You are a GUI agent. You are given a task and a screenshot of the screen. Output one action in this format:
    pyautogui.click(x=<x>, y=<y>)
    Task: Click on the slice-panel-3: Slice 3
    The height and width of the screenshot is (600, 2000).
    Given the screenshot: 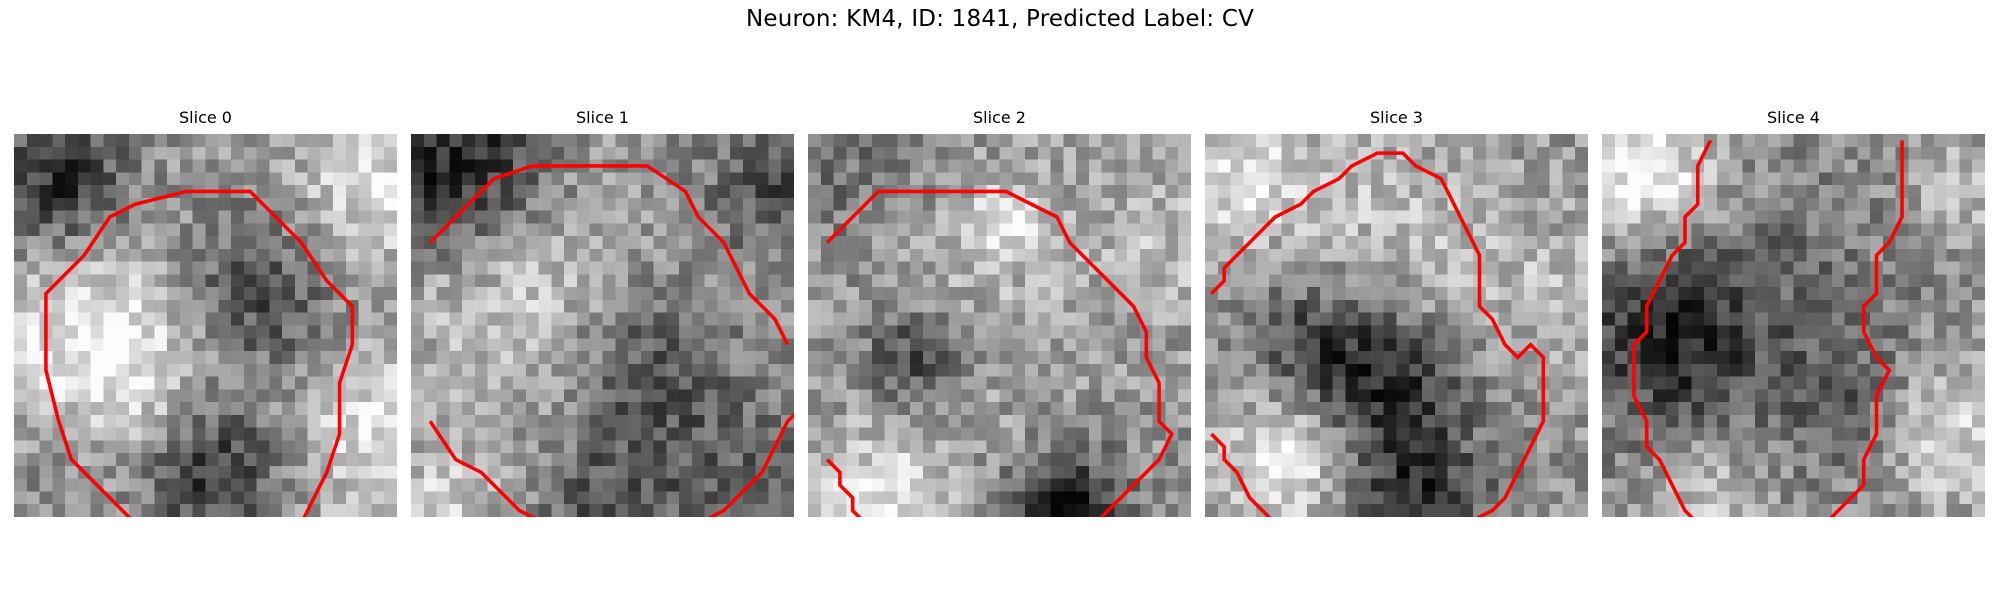 What is the action you would take?
    pyautogui.click(x=1396, y=313)
    